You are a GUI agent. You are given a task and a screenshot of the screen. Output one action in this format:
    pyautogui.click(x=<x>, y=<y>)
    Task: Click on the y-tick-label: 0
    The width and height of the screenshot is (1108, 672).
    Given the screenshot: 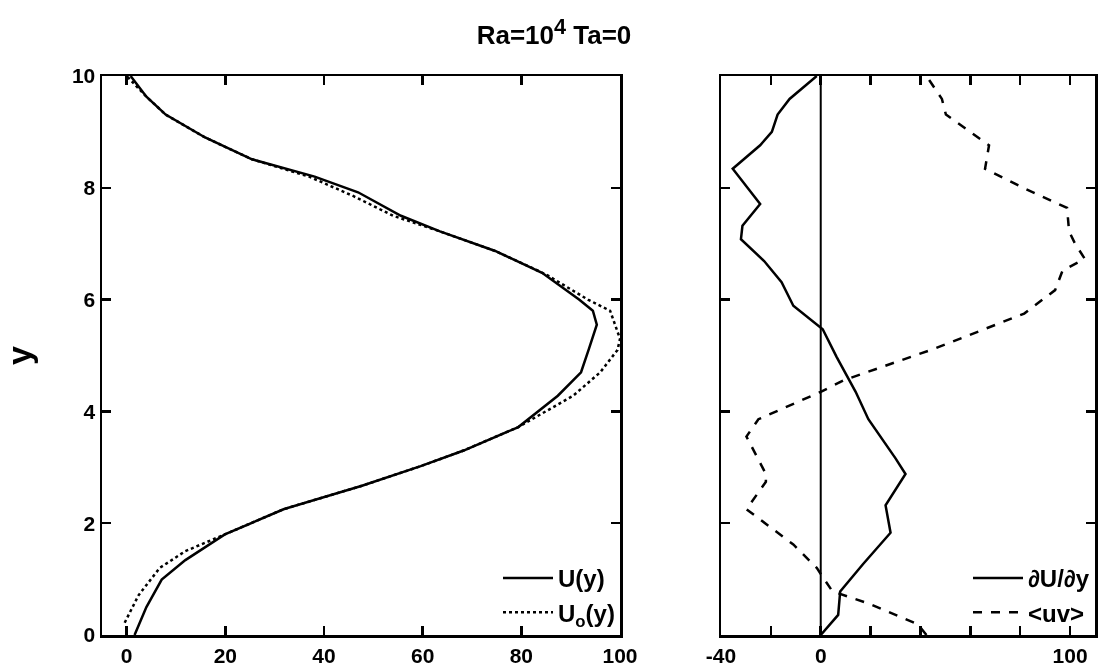 What is the action you would take?
    pyautogui.click(x=89, y=635)
    